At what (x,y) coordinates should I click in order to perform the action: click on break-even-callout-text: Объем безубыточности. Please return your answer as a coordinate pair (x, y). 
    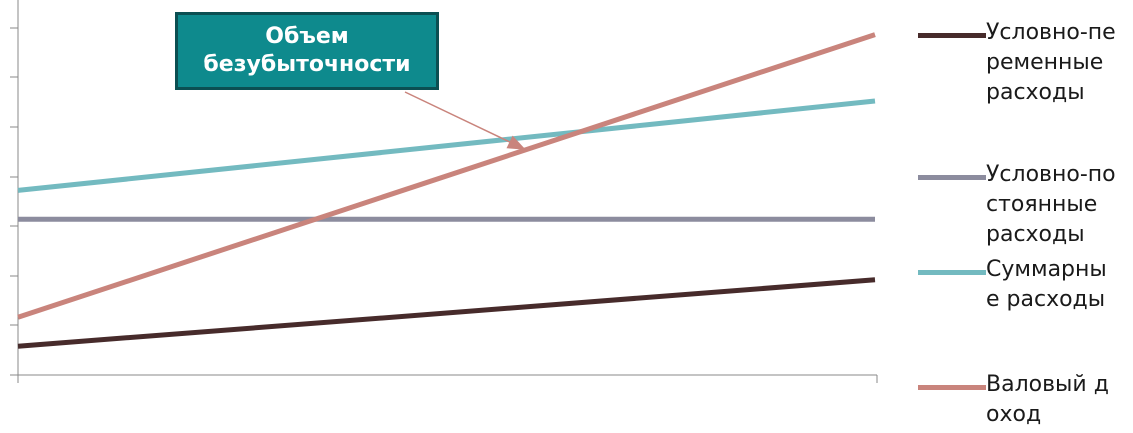
    Looking at the image, I should click on (306, 51).